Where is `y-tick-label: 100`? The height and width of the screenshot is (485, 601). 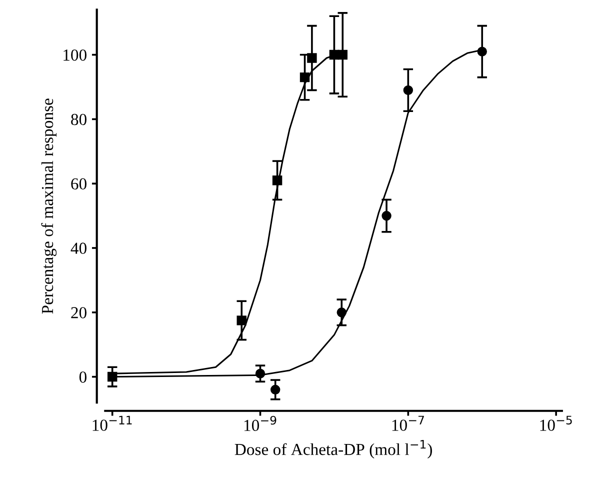 y-tick-label: 100 is located at coordinates (75, 55).